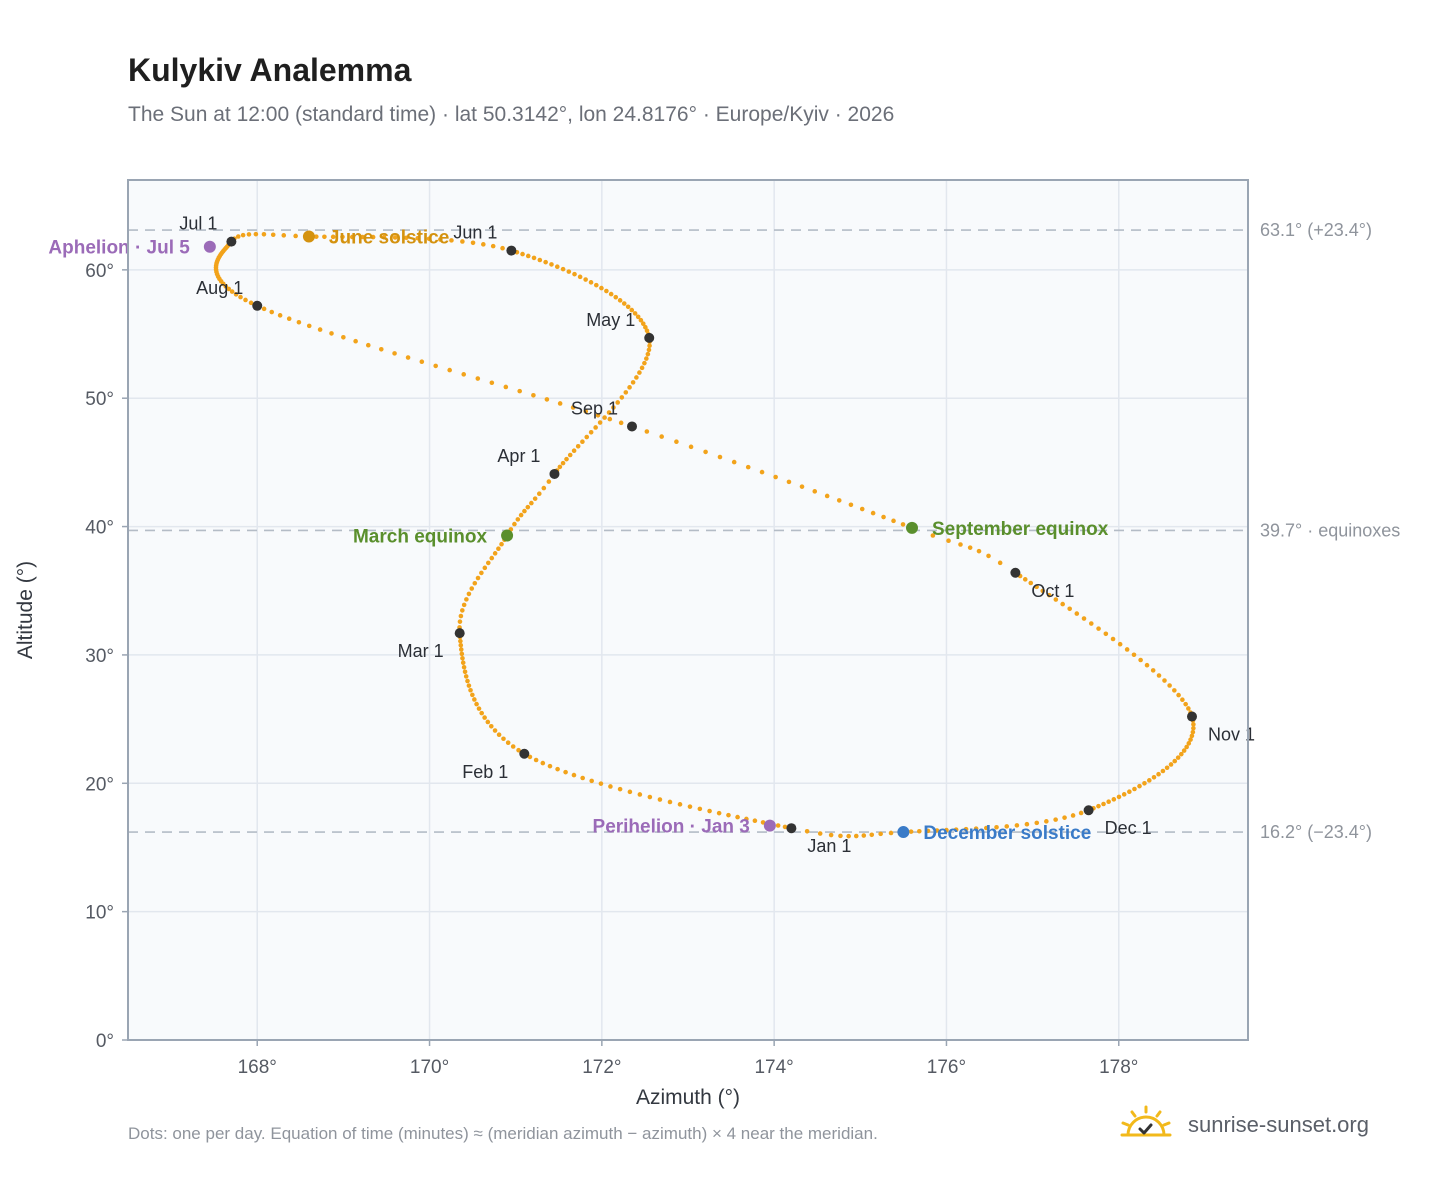 This screenshot has width=1448, height=1188. I want to click on event-marker-label: Perihelion · Jan 3, so click(671, 827).